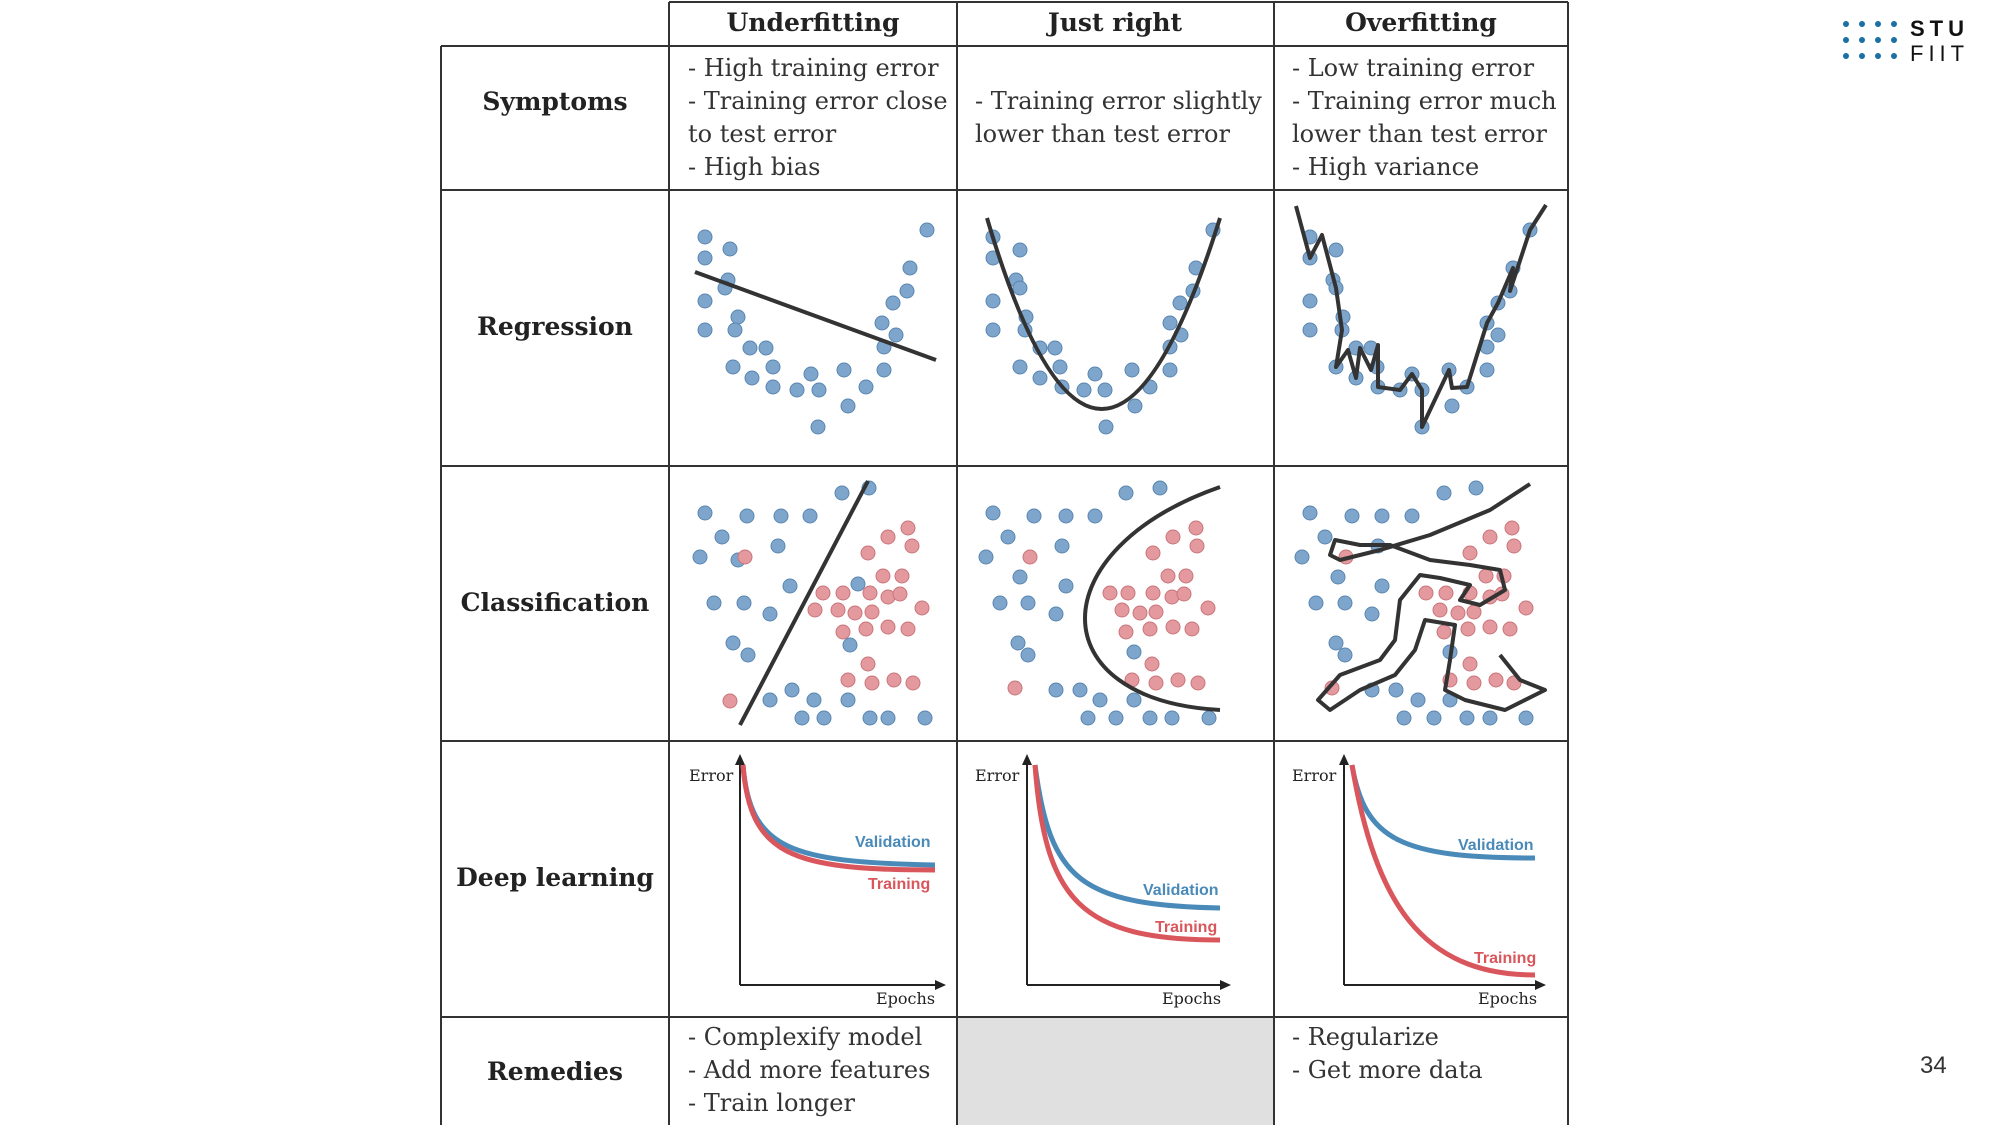 This screenshot has height=1125, width=2000. What do you see at coordinates (1906, 41) in the screenshot?
I see `stu-fiit-logo: STU FIIT` at bounding box center [1906, 41].